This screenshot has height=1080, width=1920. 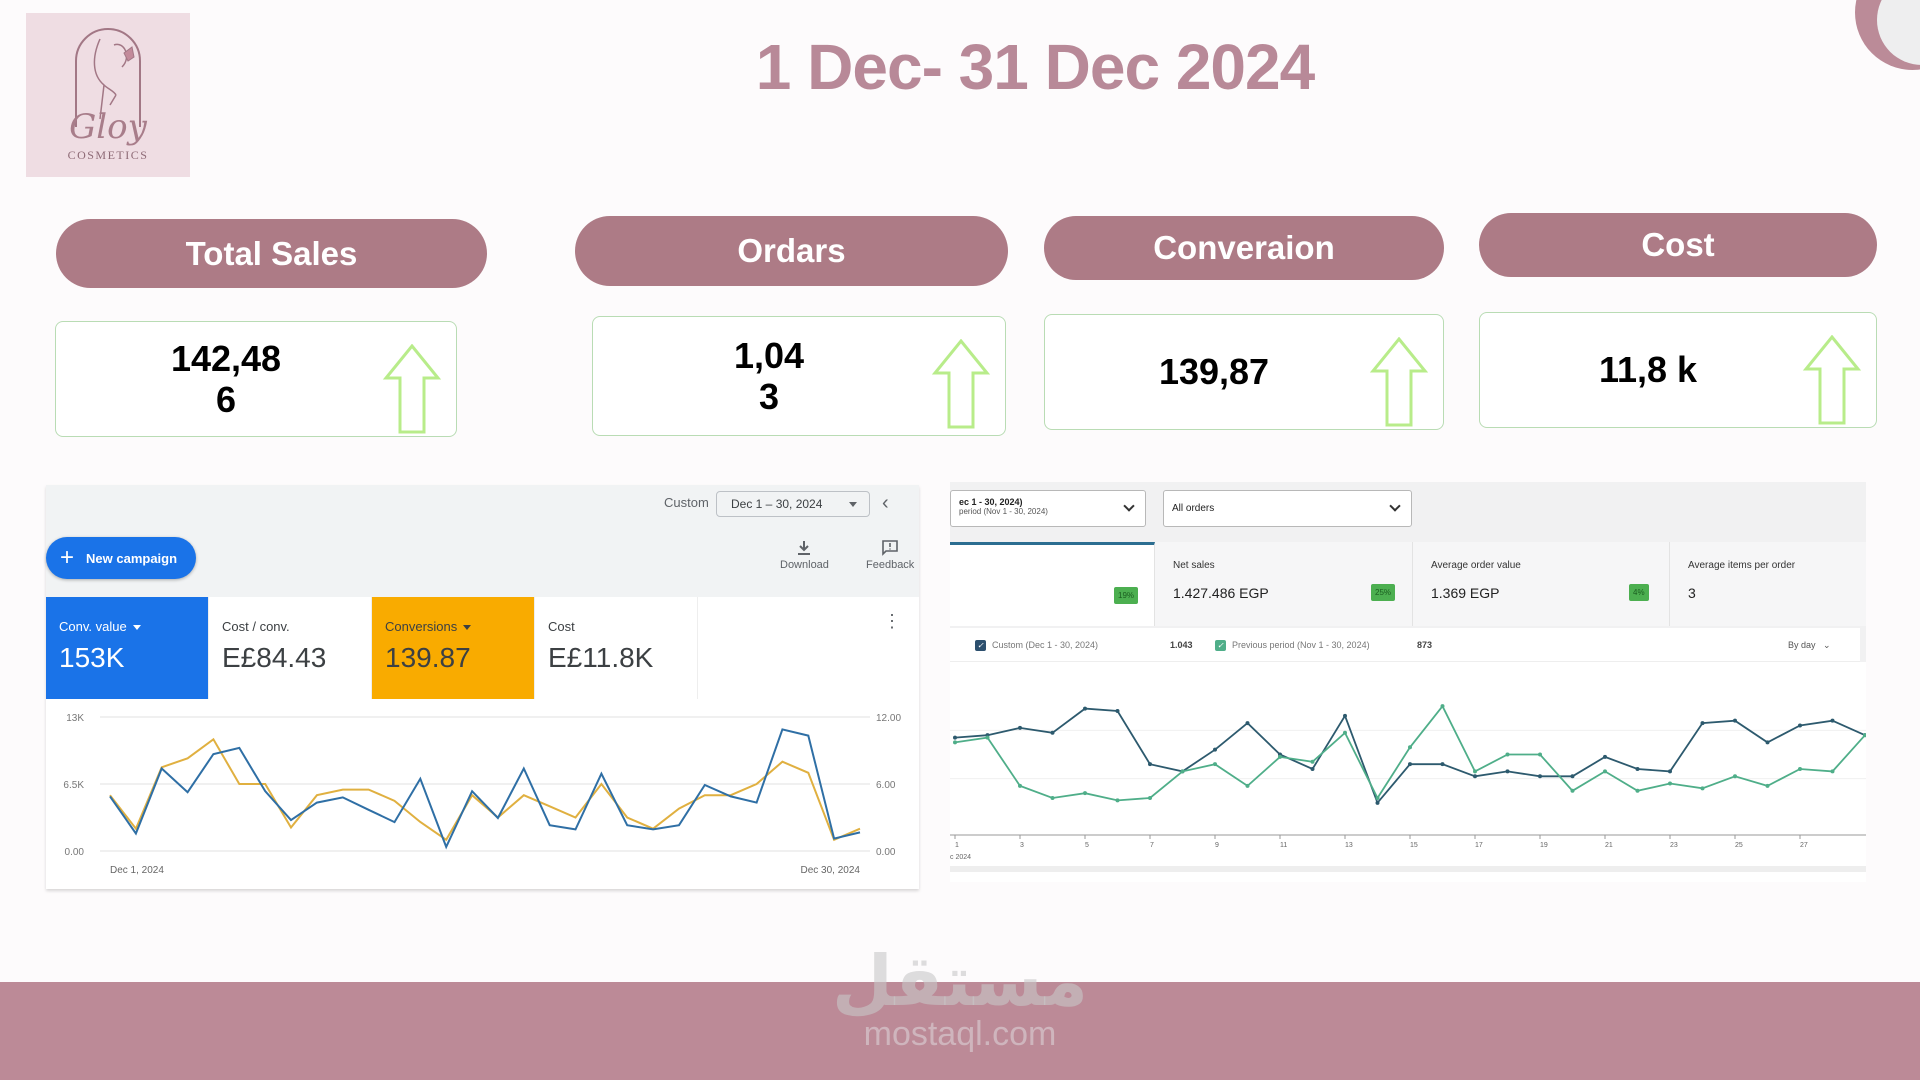 I want to click on date-range-select: Dec 1 – 30, 2024, so click(x=793, y=504).